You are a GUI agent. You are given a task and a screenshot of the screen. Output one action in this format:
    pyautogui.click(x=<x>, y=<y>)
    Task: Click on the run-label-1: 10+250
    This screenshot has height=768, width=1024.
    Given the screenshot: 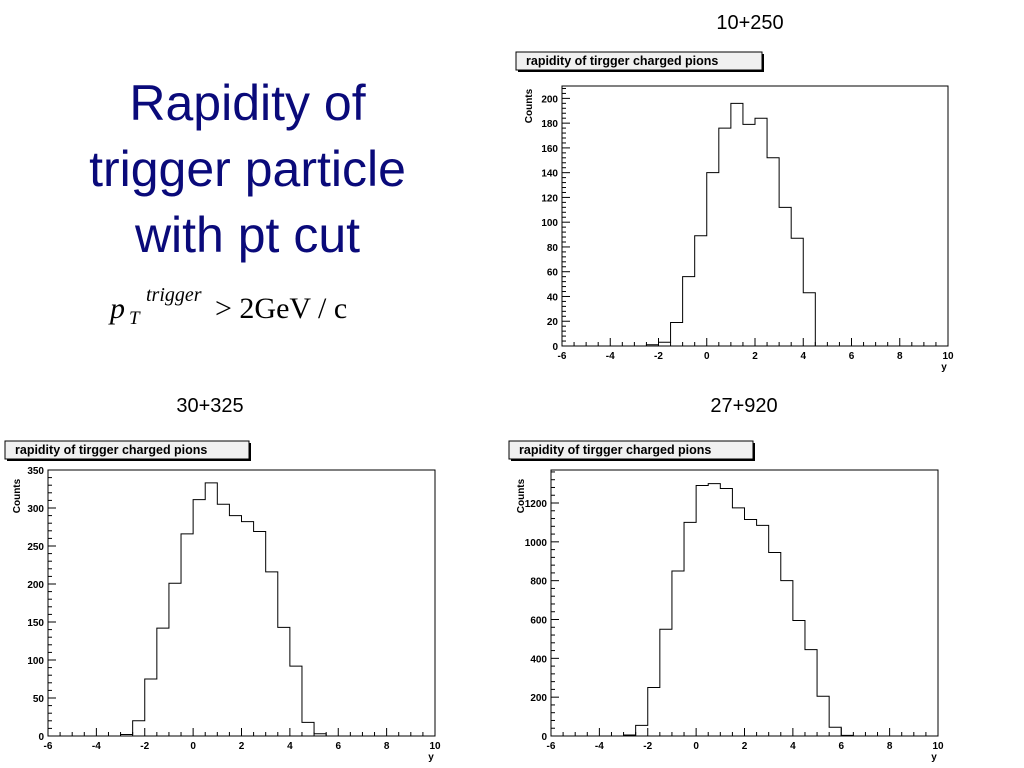 What is the action you would take?
    pyautogui.click(x=750, y=23)
    